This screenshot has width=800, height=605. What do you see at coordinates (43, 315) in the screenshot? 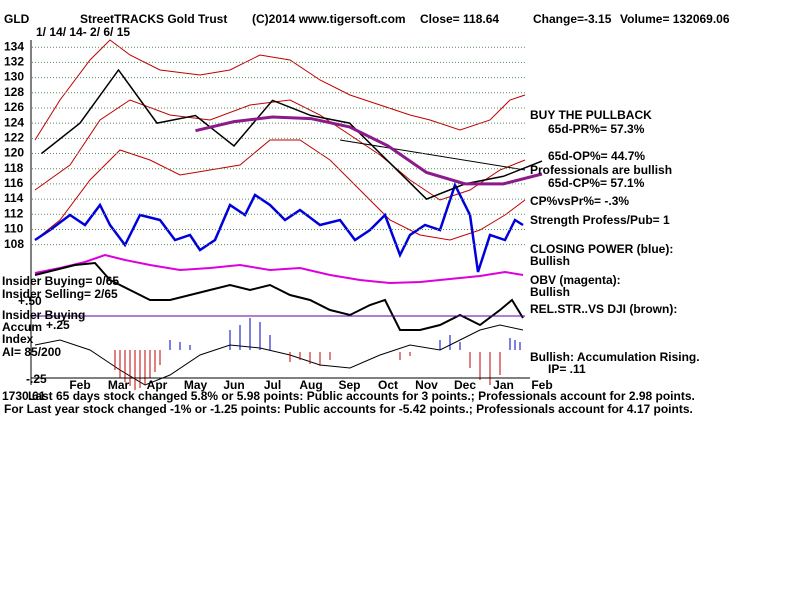
I see `left-label: Insider Buying` at bounding box center [43, 315].